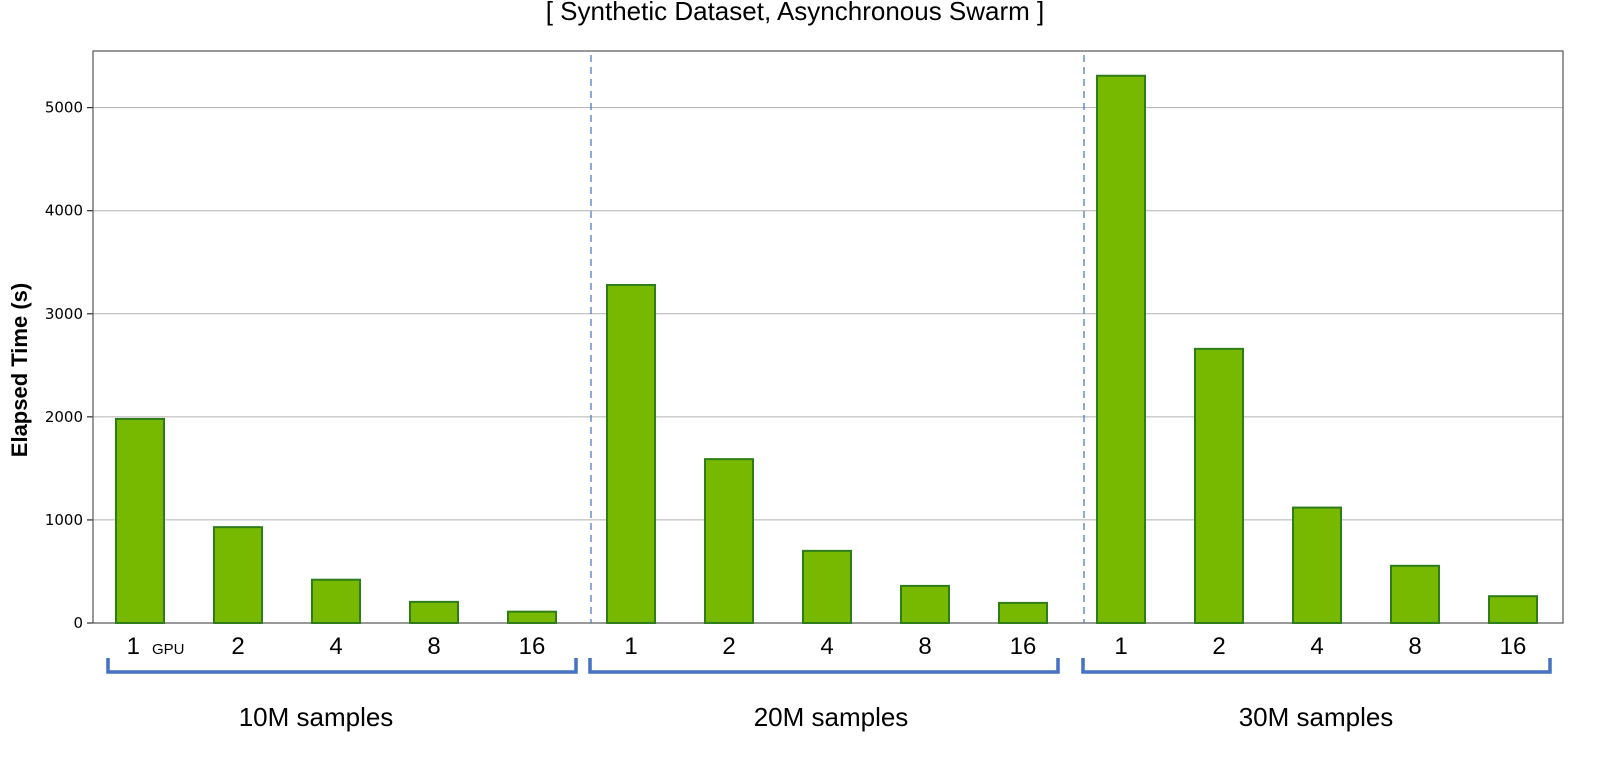 Image resolution: width=1610 pixels, height=773 pixels. Describe the element at coordinates (19, 370) in the screenshot. I see `y-axis-label: Elapsed Time (s)` at that location.